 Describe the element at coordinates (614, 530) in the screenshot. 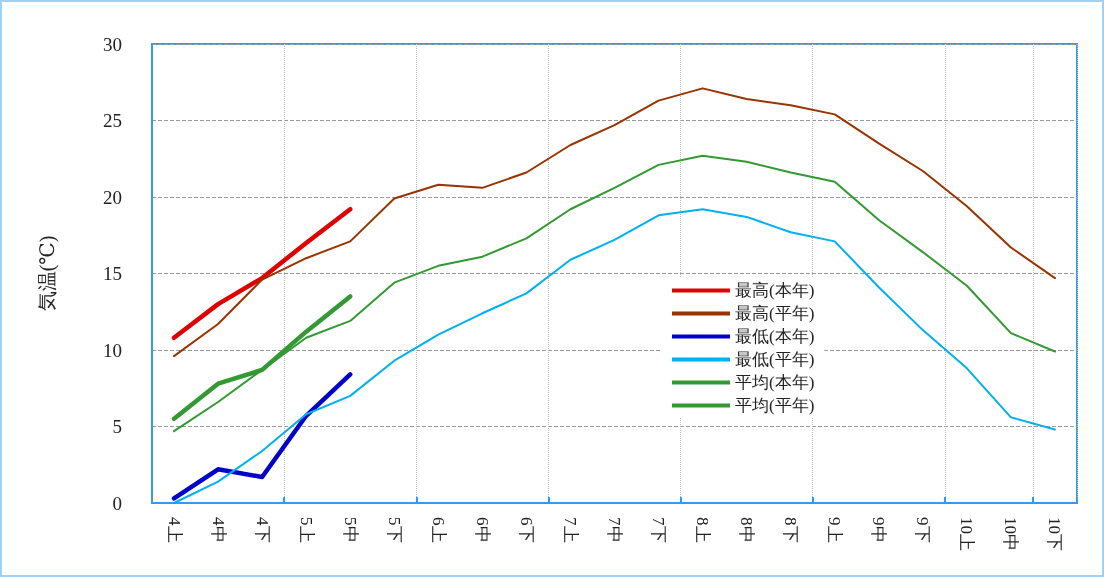

I see `x-tick-label: 7中` at that location.